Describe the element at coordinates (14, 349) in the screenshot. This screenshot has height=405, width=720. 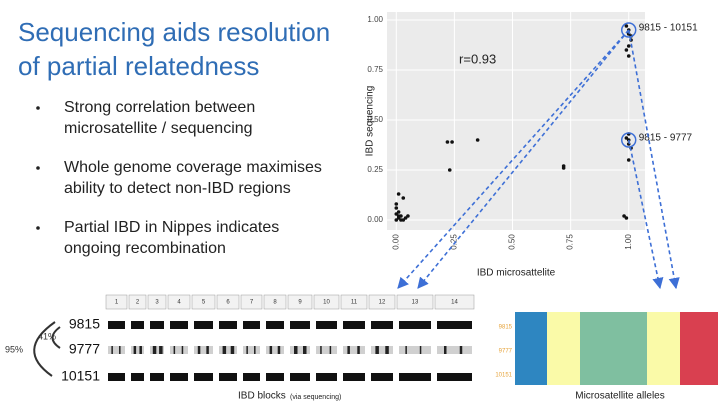
I see `relatedness-label: 95%` at that location.